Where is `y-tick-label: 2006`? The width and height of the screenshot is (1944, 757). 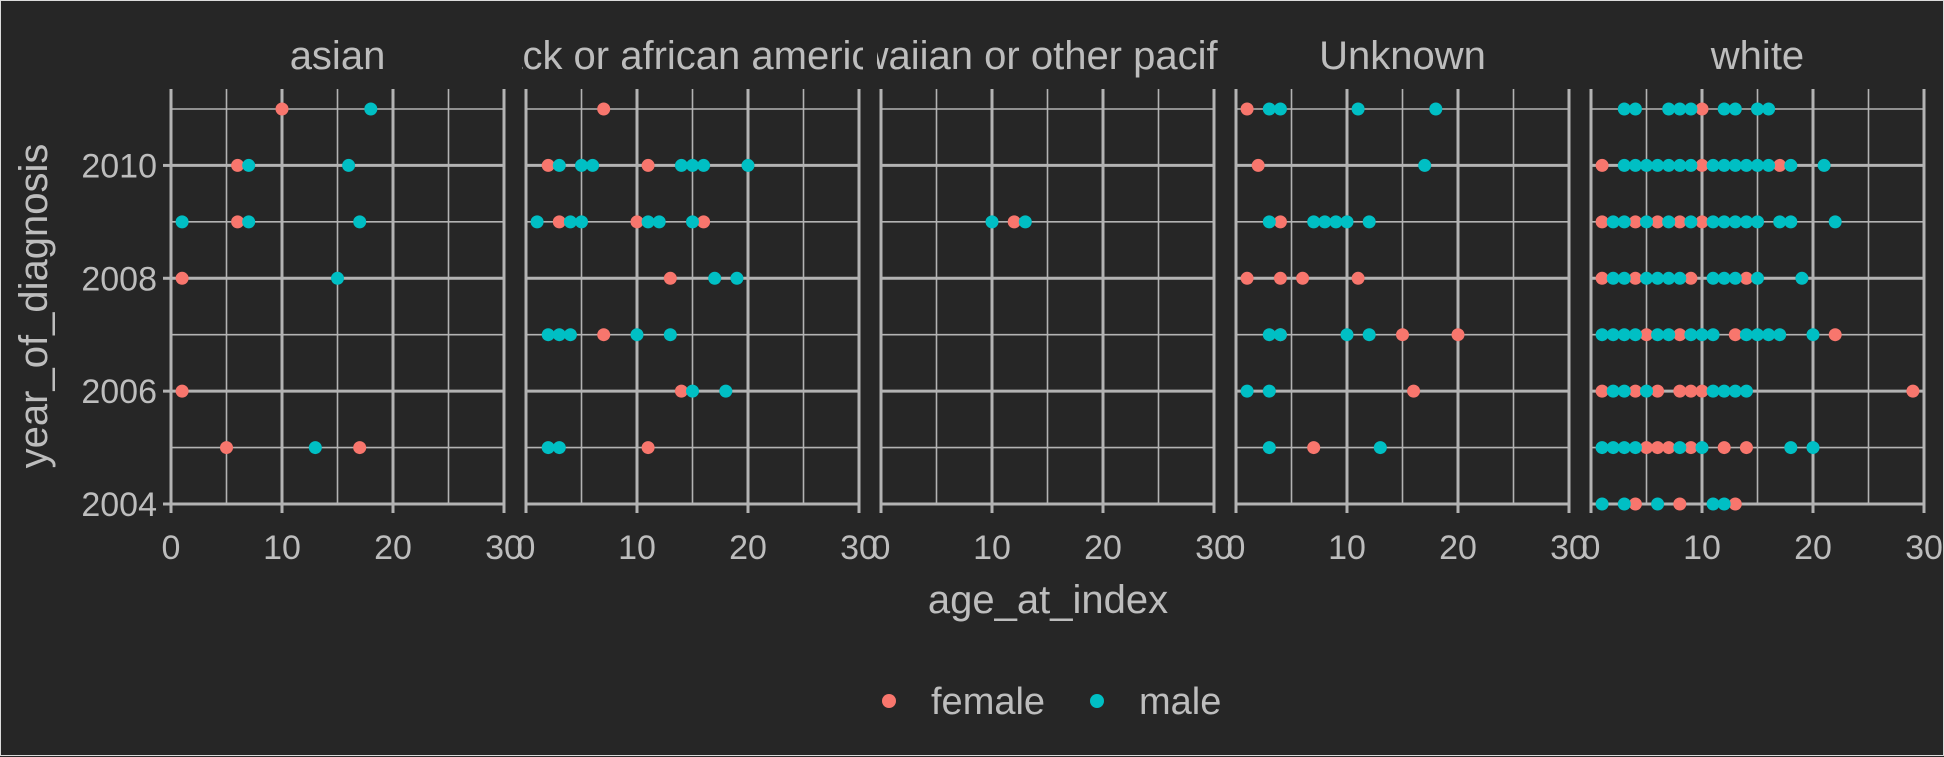 y-tick-label: 2006 is located at coordinates (119, 392).